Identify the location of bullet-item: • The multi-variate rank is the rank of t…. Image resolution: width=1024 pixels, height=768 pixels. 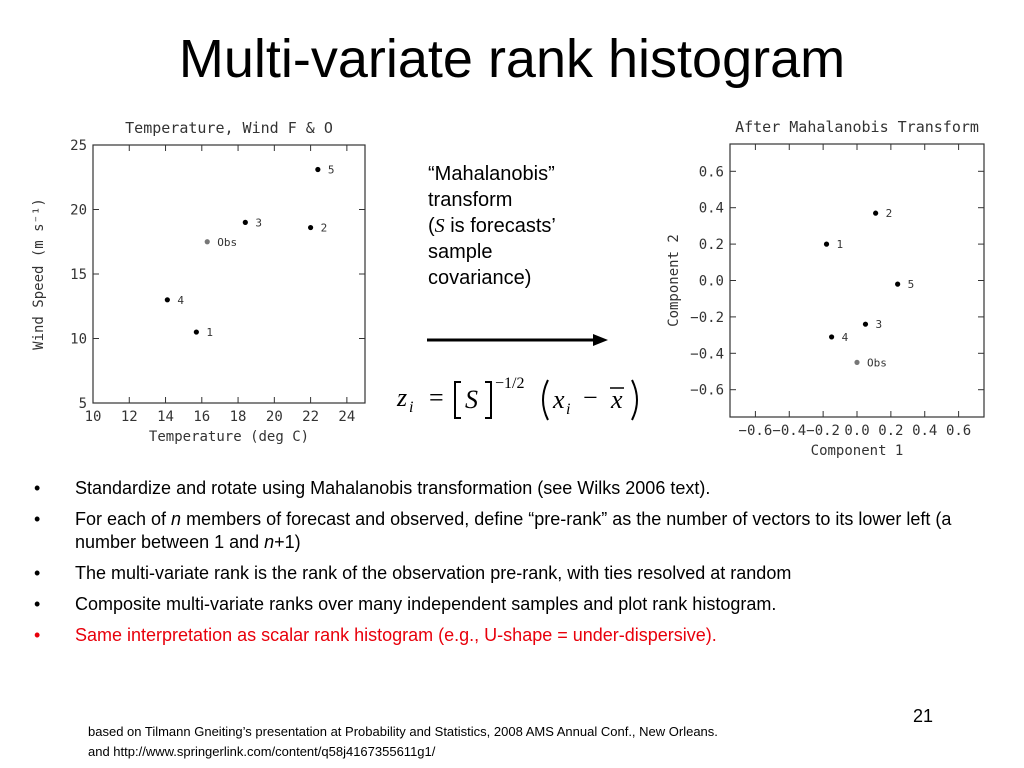
(510, 573).